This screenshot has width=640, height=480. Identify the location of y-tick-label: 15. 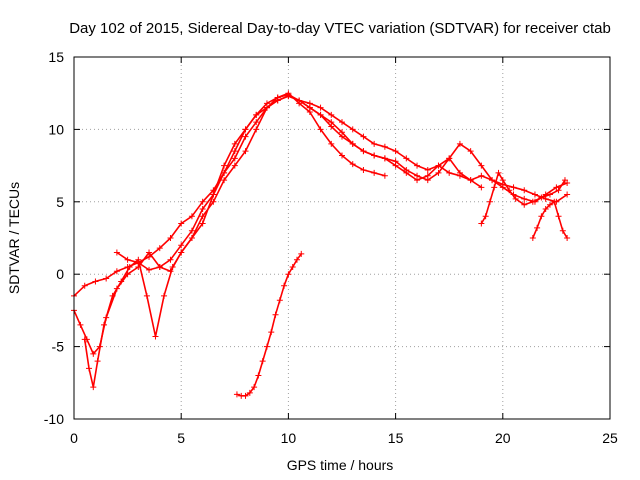
(56, 57).